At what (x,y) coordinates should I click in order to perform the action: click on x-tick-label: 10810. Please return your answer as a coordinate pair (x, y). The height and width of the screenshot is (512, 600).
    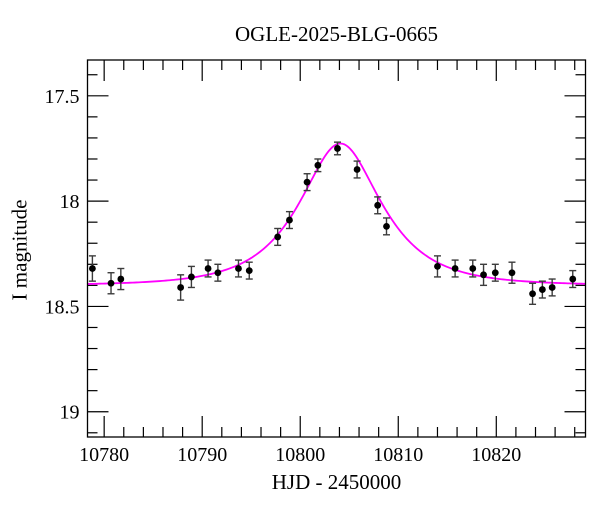
    Looking at the image, I should click on (398, 455).